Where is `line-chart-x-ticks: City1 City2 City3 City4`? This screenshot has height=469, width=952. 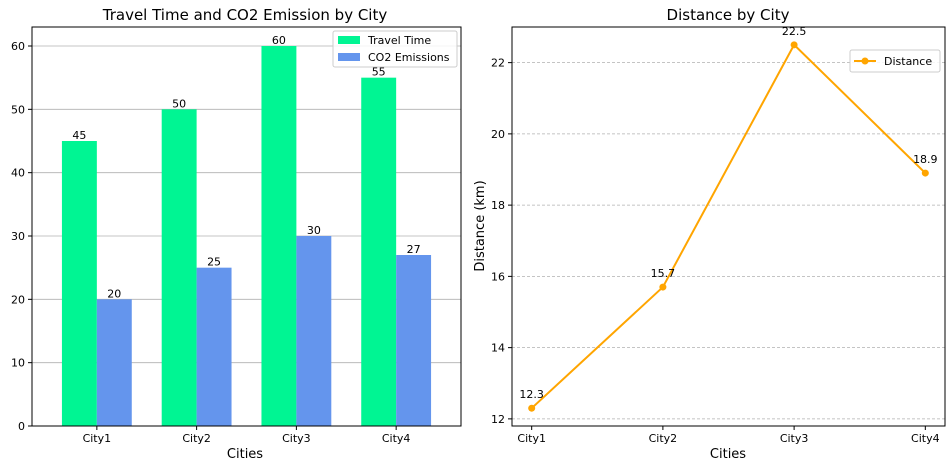
line-chart-x-ticks: City1 City2 City3 City4 is located at coordinates (728, 435).